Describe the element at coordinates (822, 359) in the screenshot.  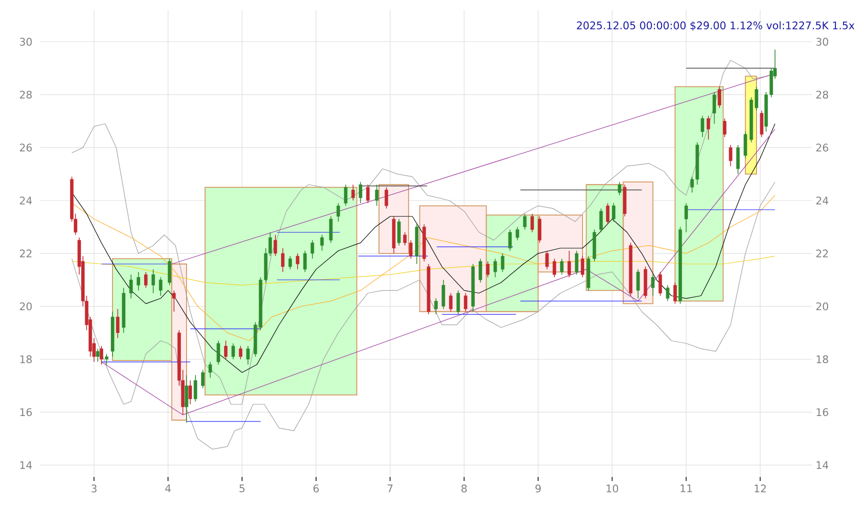
I see `y2-tick-label: 18` at that location.